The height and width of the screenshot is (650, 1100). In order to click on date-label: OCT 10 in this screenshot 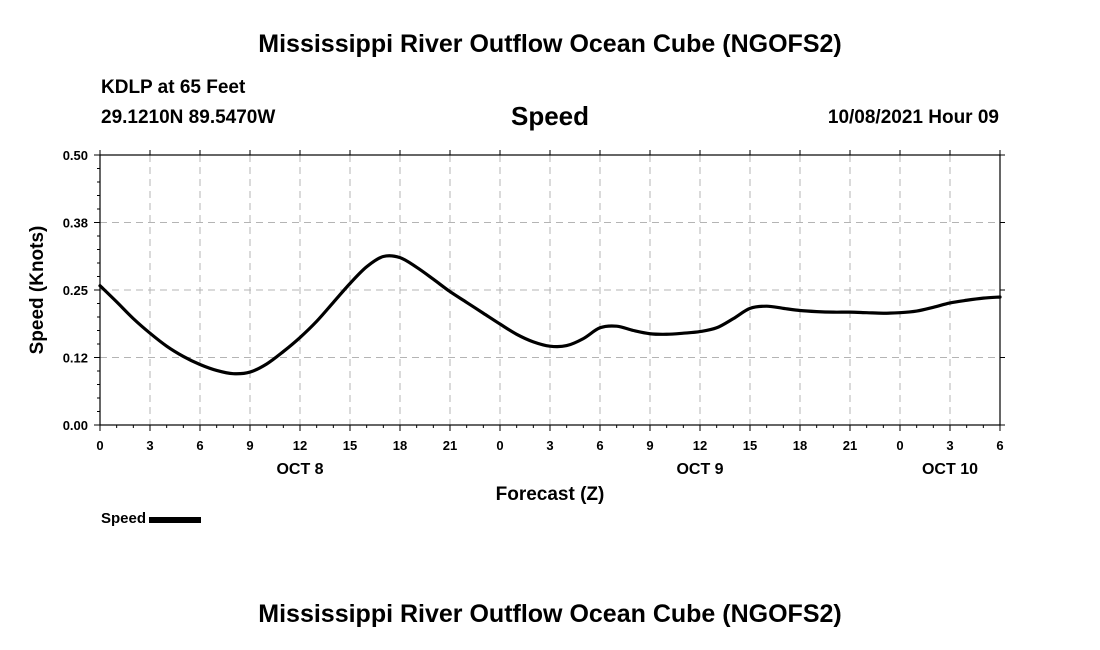, I will do `click(950, 469)`.